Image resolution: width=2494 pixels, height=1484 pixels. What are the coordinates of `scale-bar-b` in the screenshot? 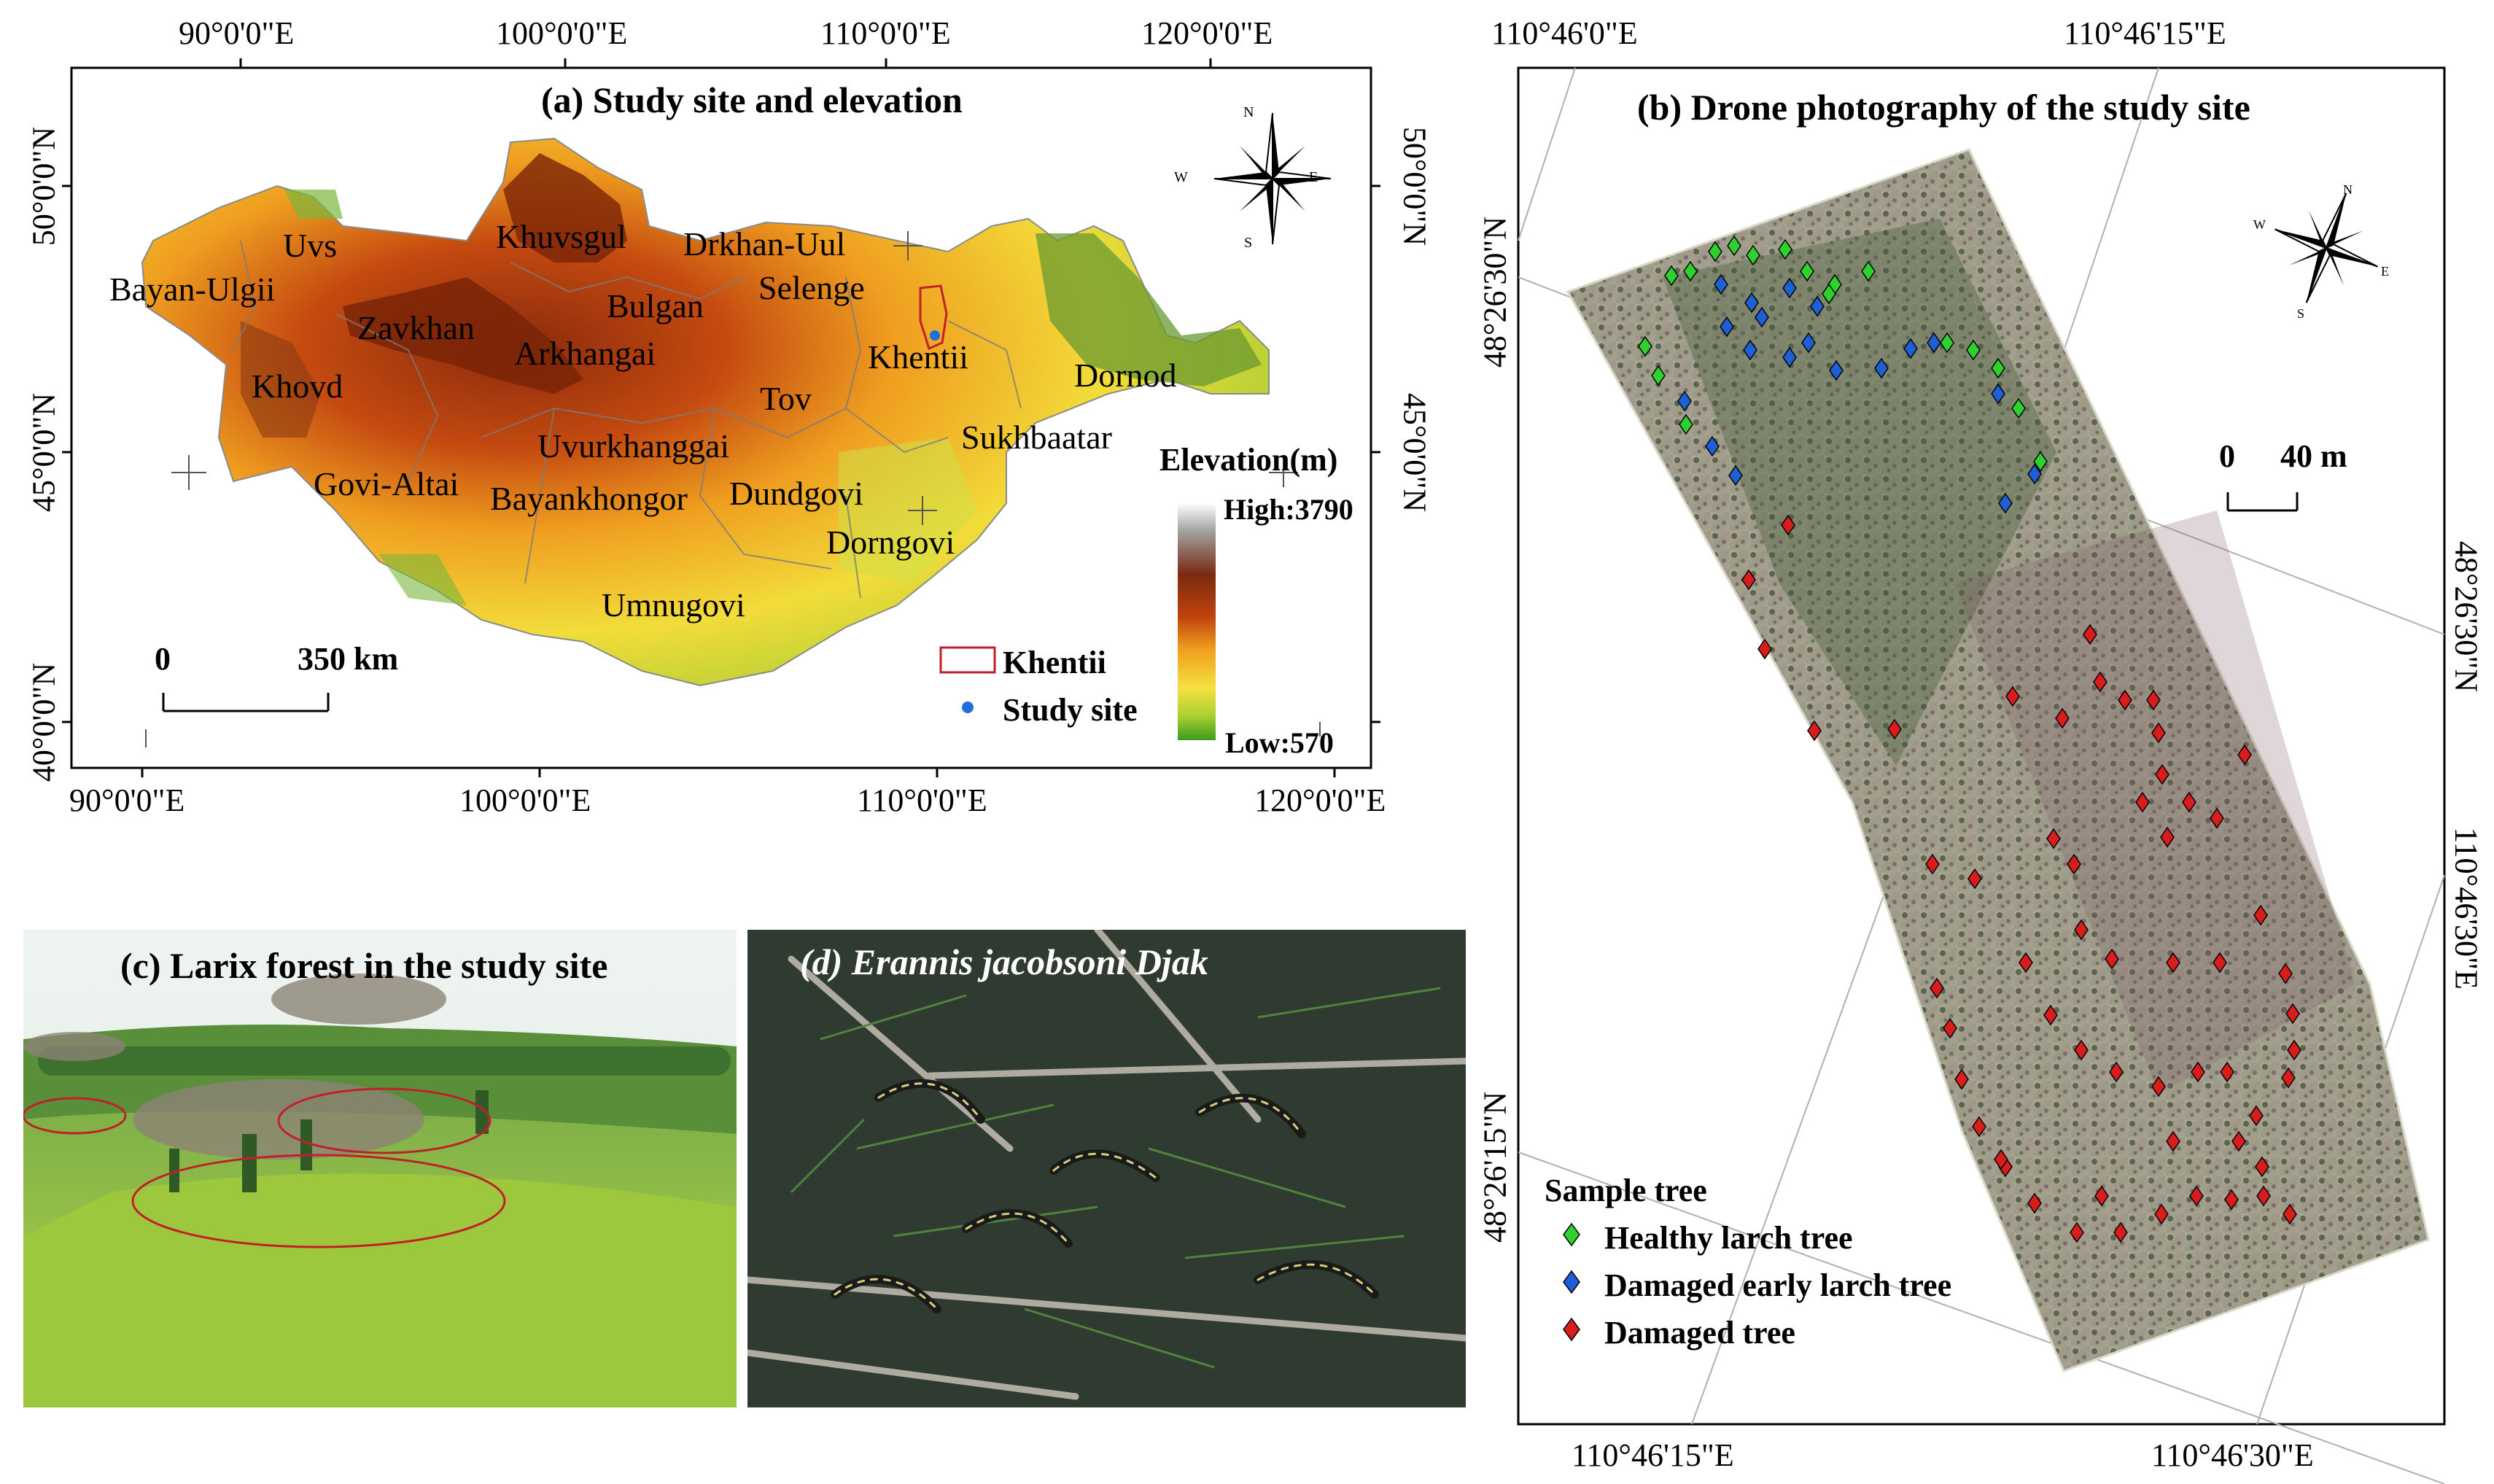 It's located at (2262, 502).